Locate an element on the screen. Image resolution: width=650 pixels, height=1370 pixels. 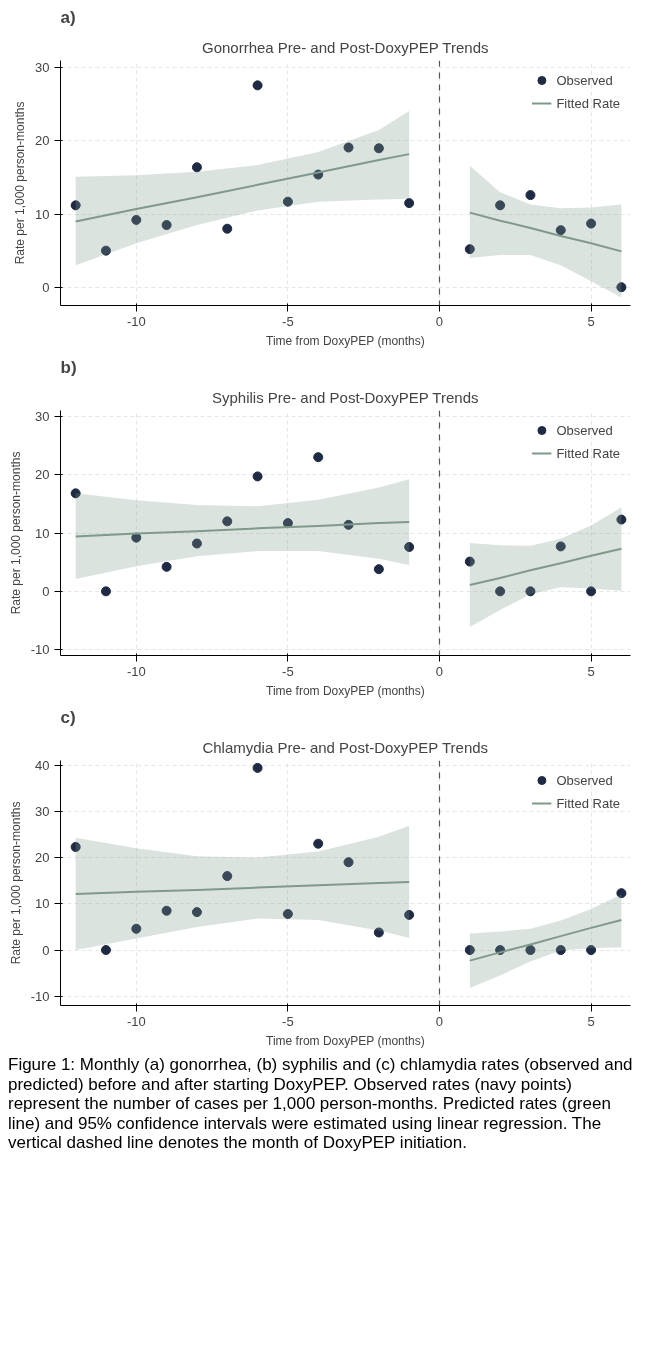
text: a) is located at coordinates (68, 17).